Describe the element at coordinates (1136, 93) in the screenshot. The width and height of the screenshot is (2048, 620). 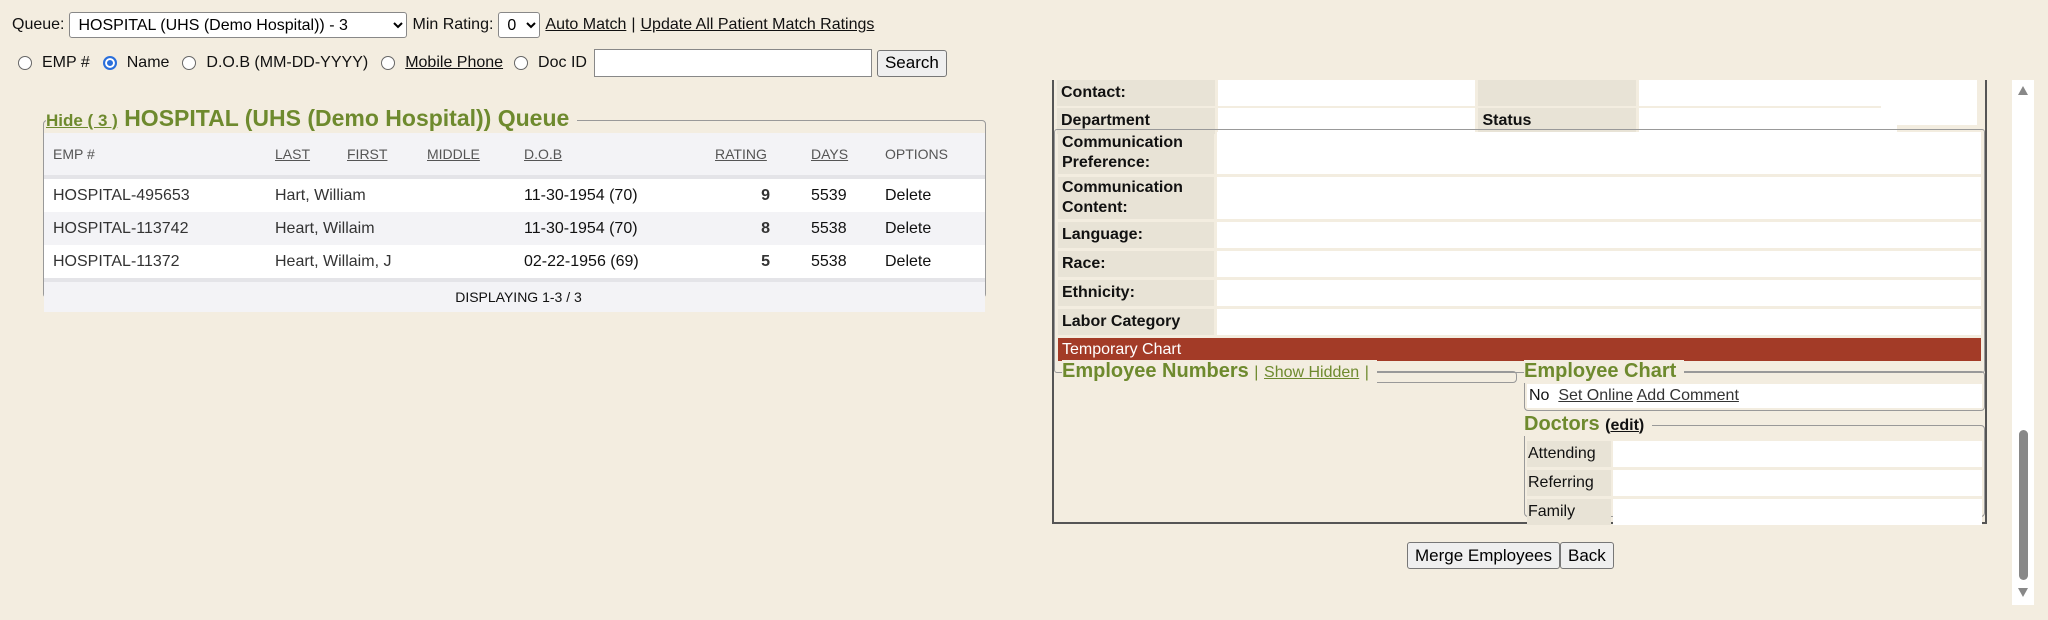
I see `contact-label: Contact:` at that location.